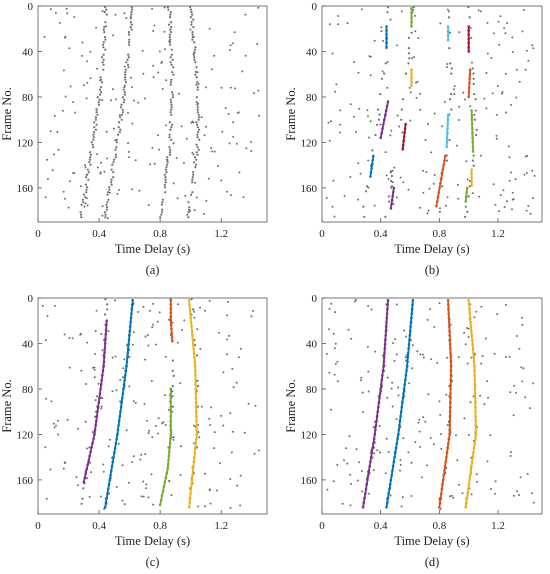 The width and height of the screenshot is (550, 574). Describe the element at coordinates (309, 481) in the screenshot. I see `y-tick-label: 160` at that location.